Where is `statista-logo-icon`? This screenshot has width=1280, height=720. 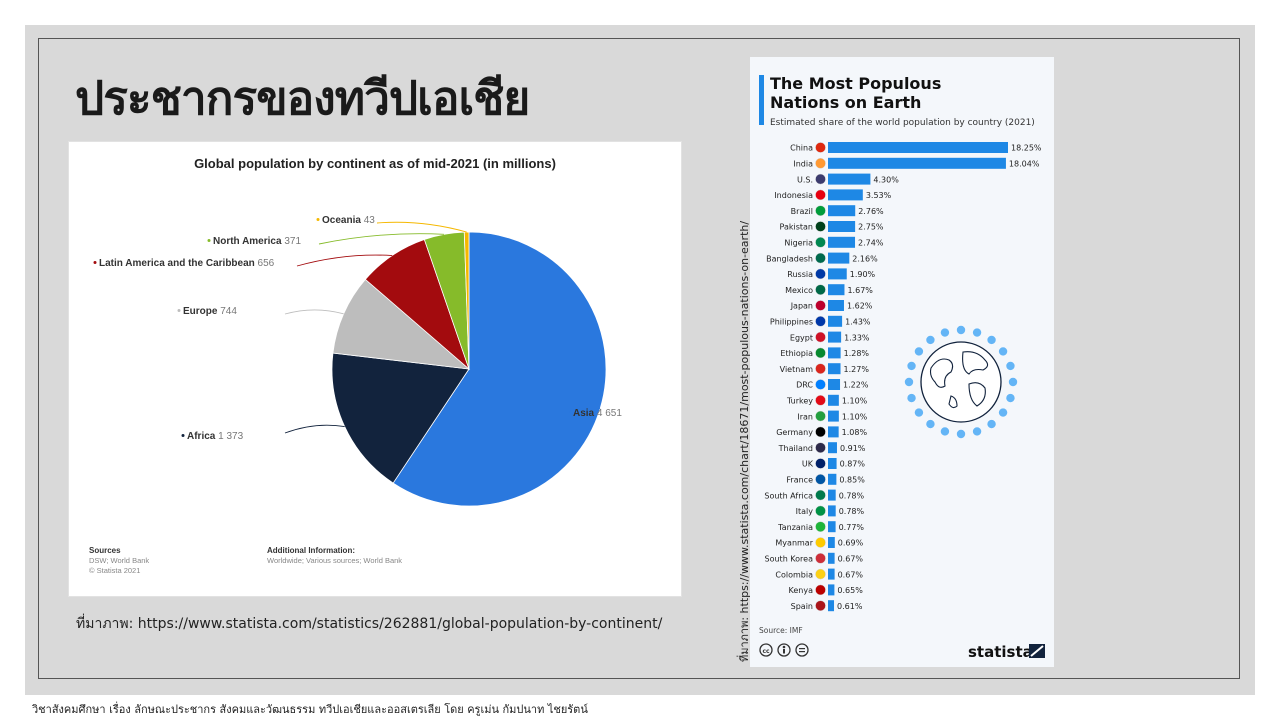
statista-logo-icon is located at coordinates (1037, 651).